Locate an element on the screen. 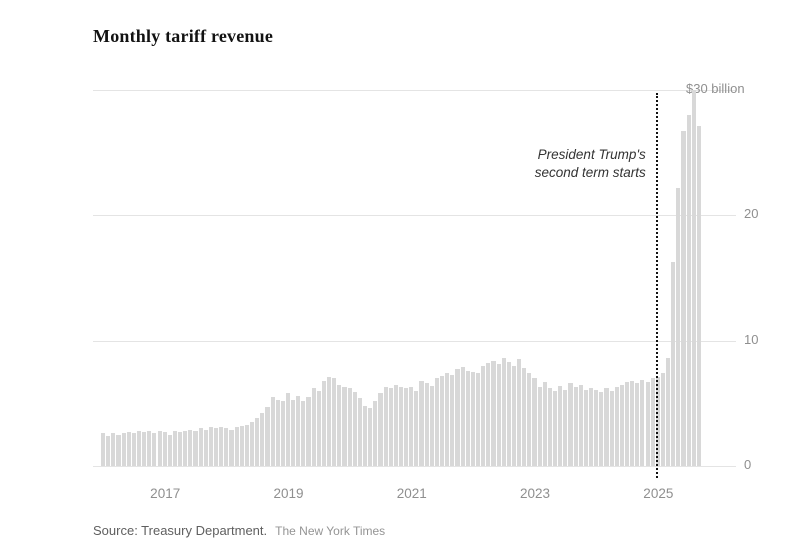 The width and height of the screenshot is (801, 552). y-axis-tick-label: $30 billion is located at coordinates (715, 88).